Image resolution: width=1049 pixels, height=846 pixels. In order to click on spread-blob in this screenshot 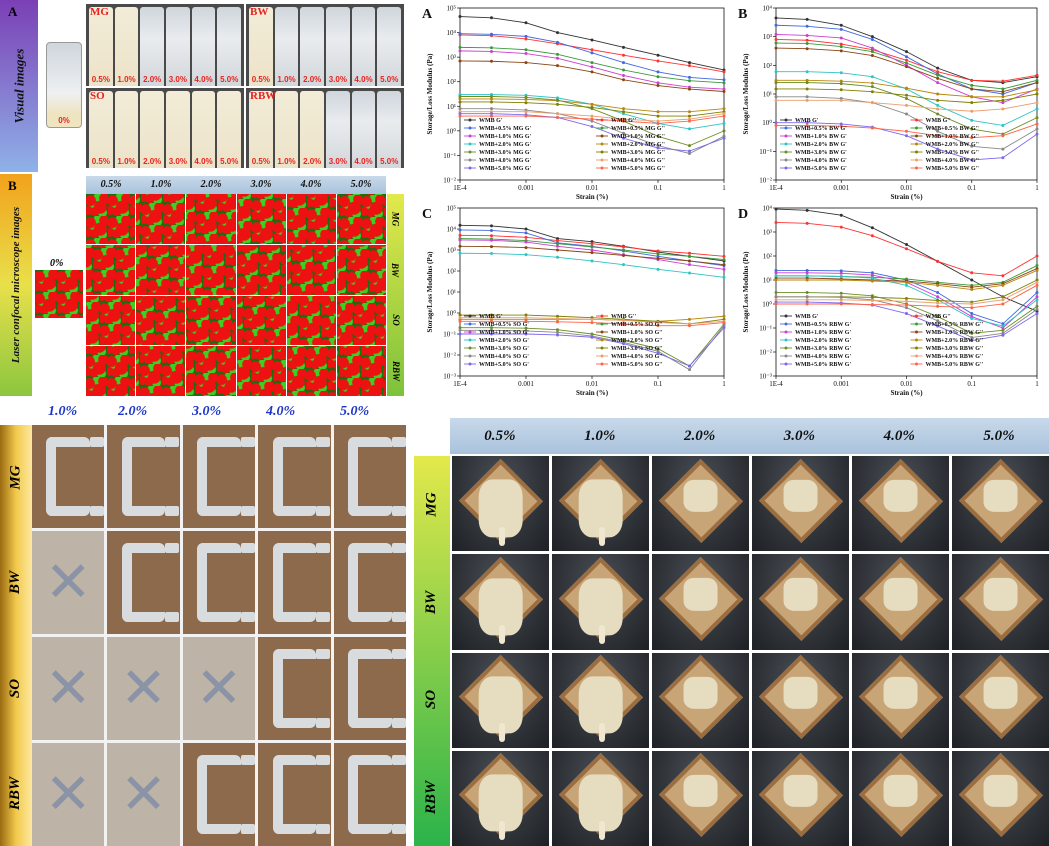, I will do `click(900, 692)`.